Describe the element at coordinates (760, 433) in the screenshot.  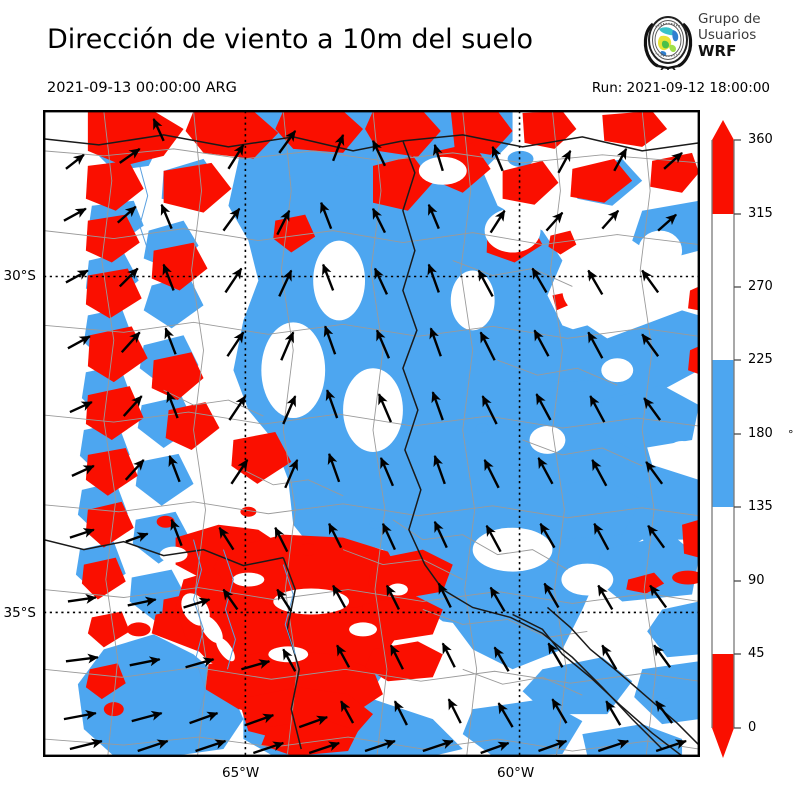
I see `colorbar-tick-180: 180` at that location.